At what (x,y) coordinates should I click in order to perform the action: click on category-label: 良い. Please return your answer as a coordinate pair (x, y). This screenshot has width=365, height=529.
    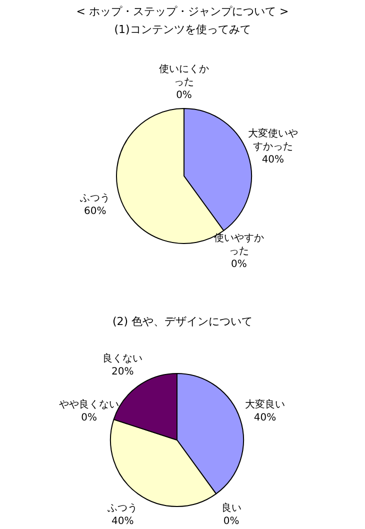
    Looking at the image, I should click on (231, 508).